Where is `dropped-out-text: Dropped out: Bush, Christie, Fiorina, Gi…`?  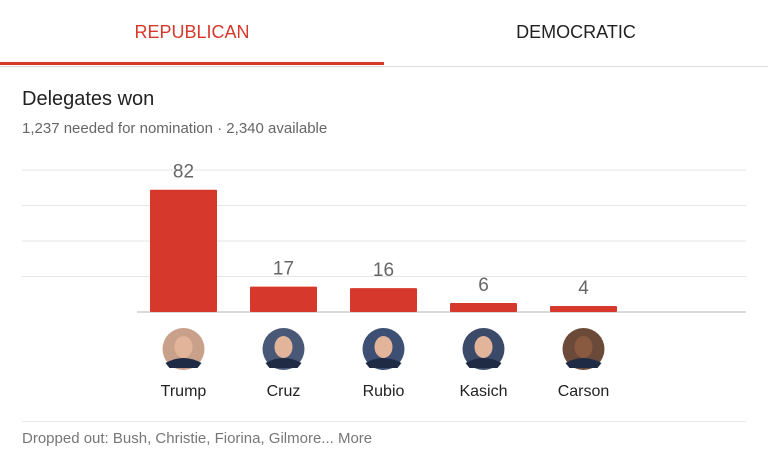 dropped-out-text: Dropped out: Bush, Christie, Fiorina, Gi… is located at coordinates (178, 438).